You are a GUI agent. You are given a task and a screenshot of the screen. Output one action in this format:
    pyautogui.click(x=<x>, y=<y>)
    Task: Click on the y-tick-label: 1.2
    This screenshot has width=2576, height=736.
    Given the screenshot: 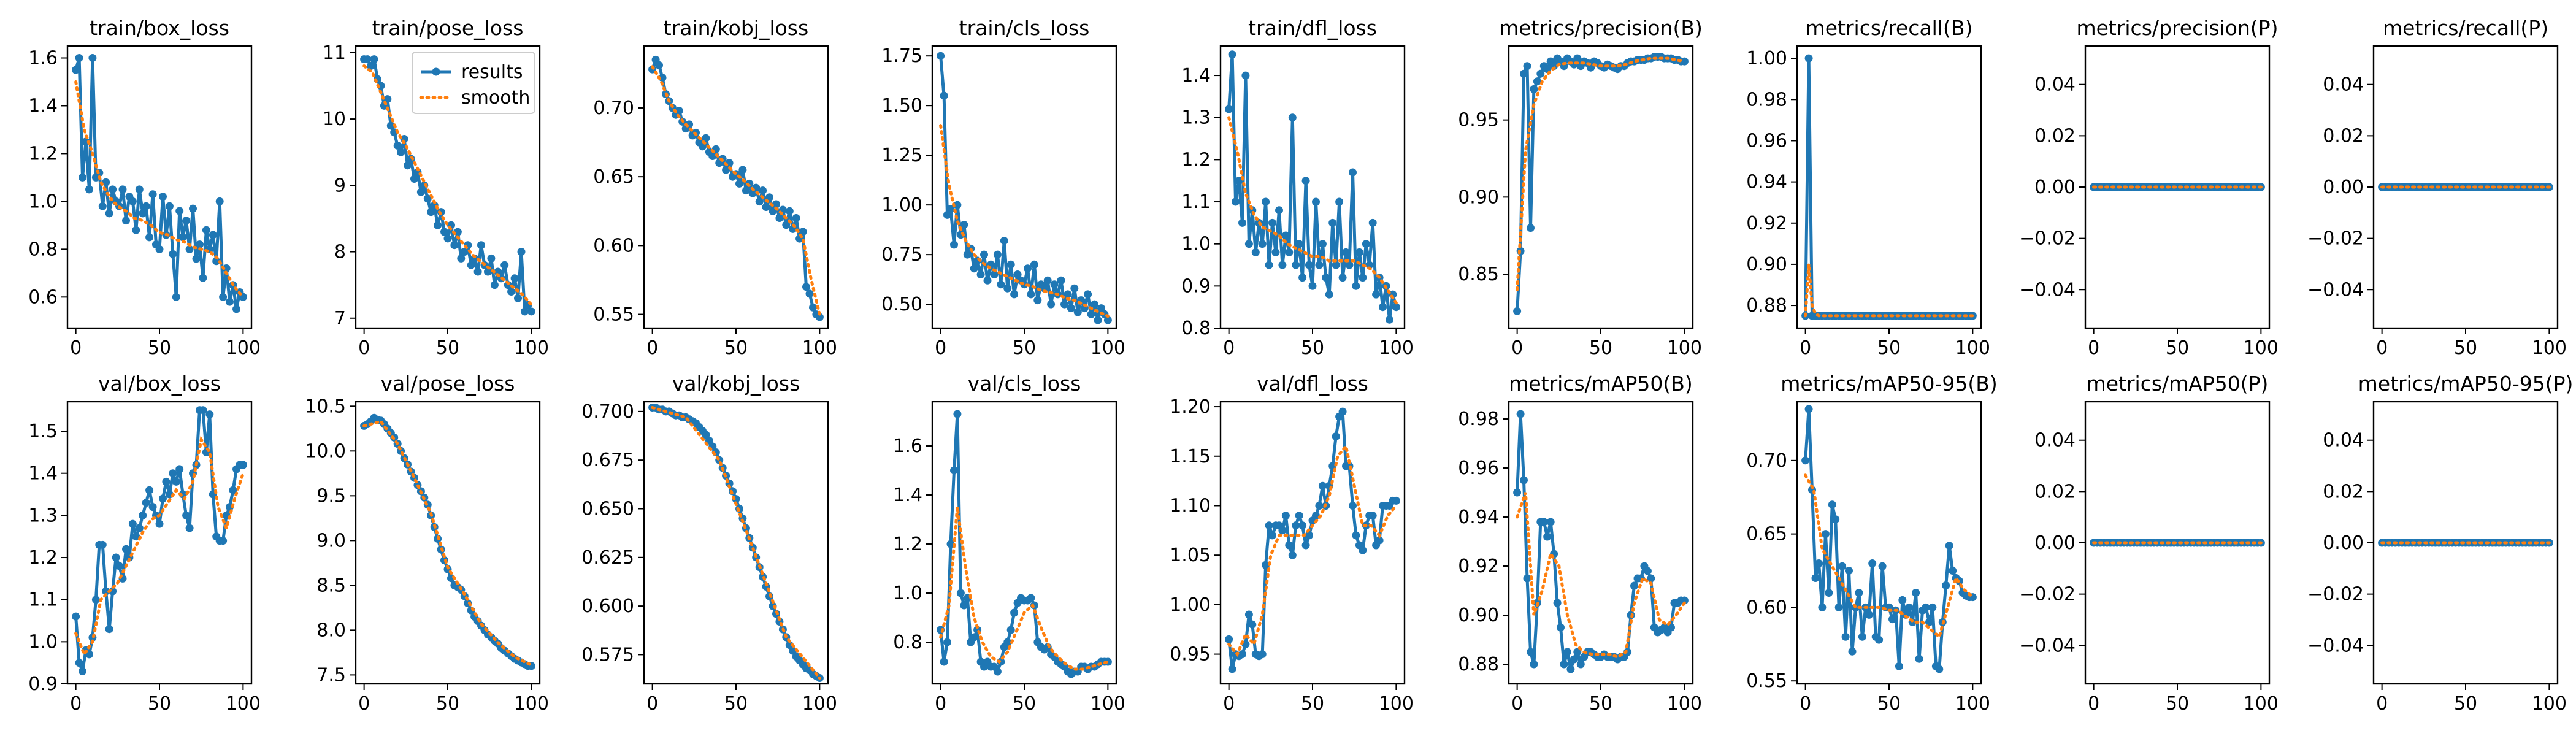 What is the action you would take?
    pyautogui.click(x=907, y=544)
    